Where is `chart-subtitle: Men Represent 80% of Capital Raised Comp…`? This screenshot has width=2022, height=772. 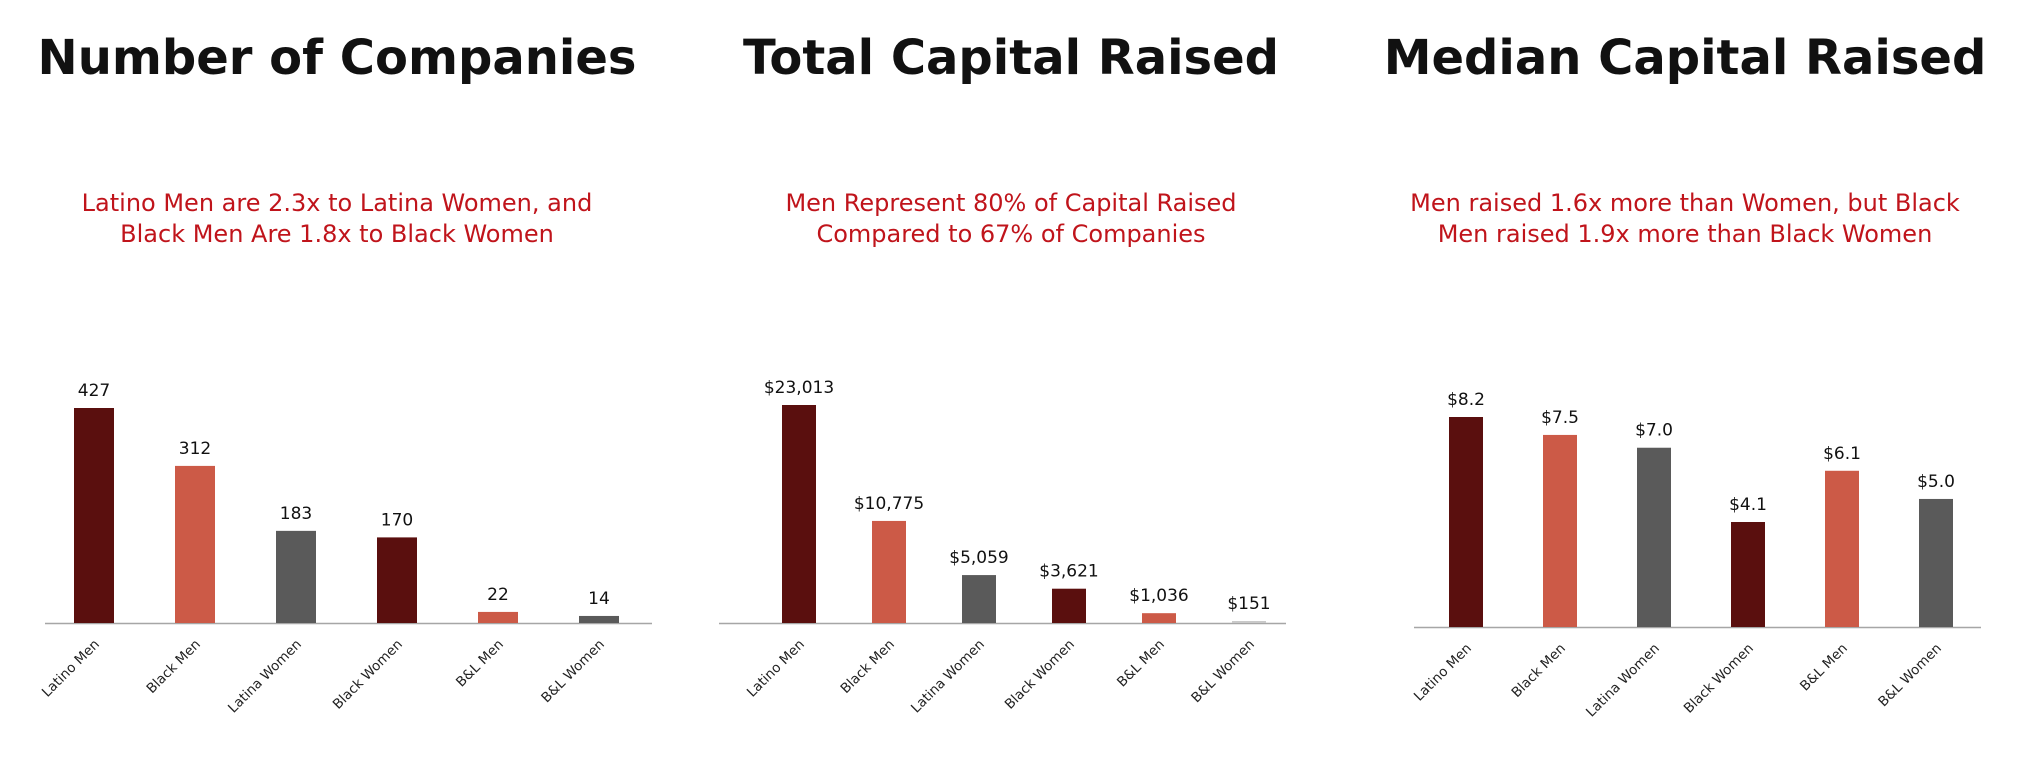 chart-subtitle: Men Represent 80% of Capital Raised Comp… is located at coordinates (1011, 219).